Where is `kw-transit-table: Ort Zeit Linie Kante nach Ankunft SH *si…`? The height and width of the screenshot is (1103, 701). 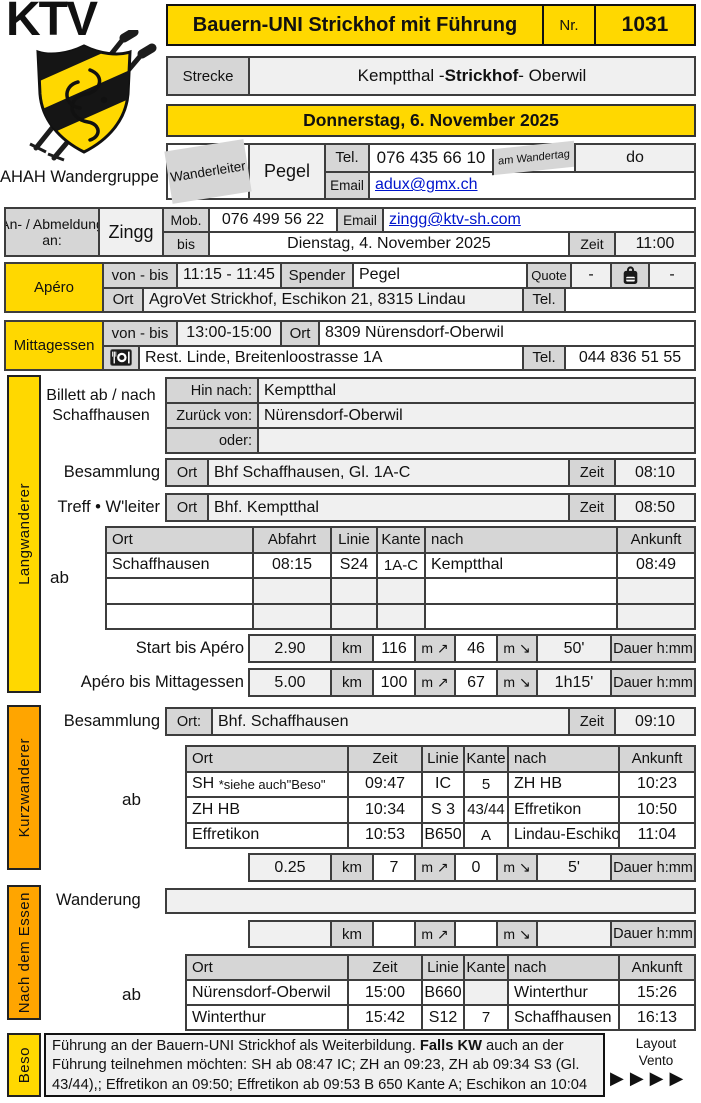 kw-transit-table: Ort Zeit Linie Kante nach Ankunft SH *si… is located at coordinates (440, 797).